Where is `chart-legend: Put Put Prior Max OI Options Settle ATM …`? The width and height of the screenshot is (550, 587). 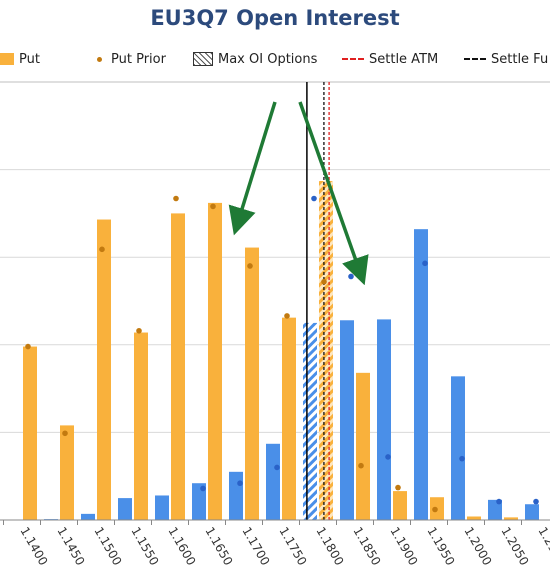 chart-legend: Put Put Prior Max OI Options Settle ATM … is located at coordinates (275, 59).